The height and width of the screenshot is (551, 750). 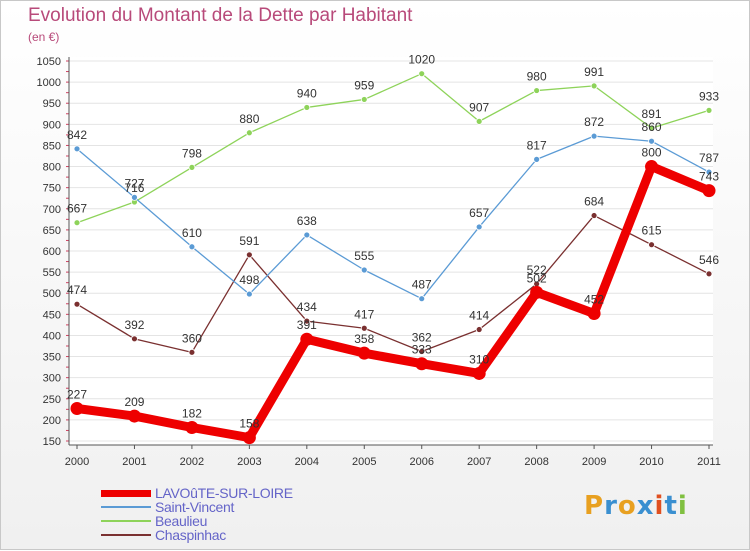 What do you see at coordinates (627, 506) in the screenshot?
I see `logo-letter: o` at bounding box center [627, 506].